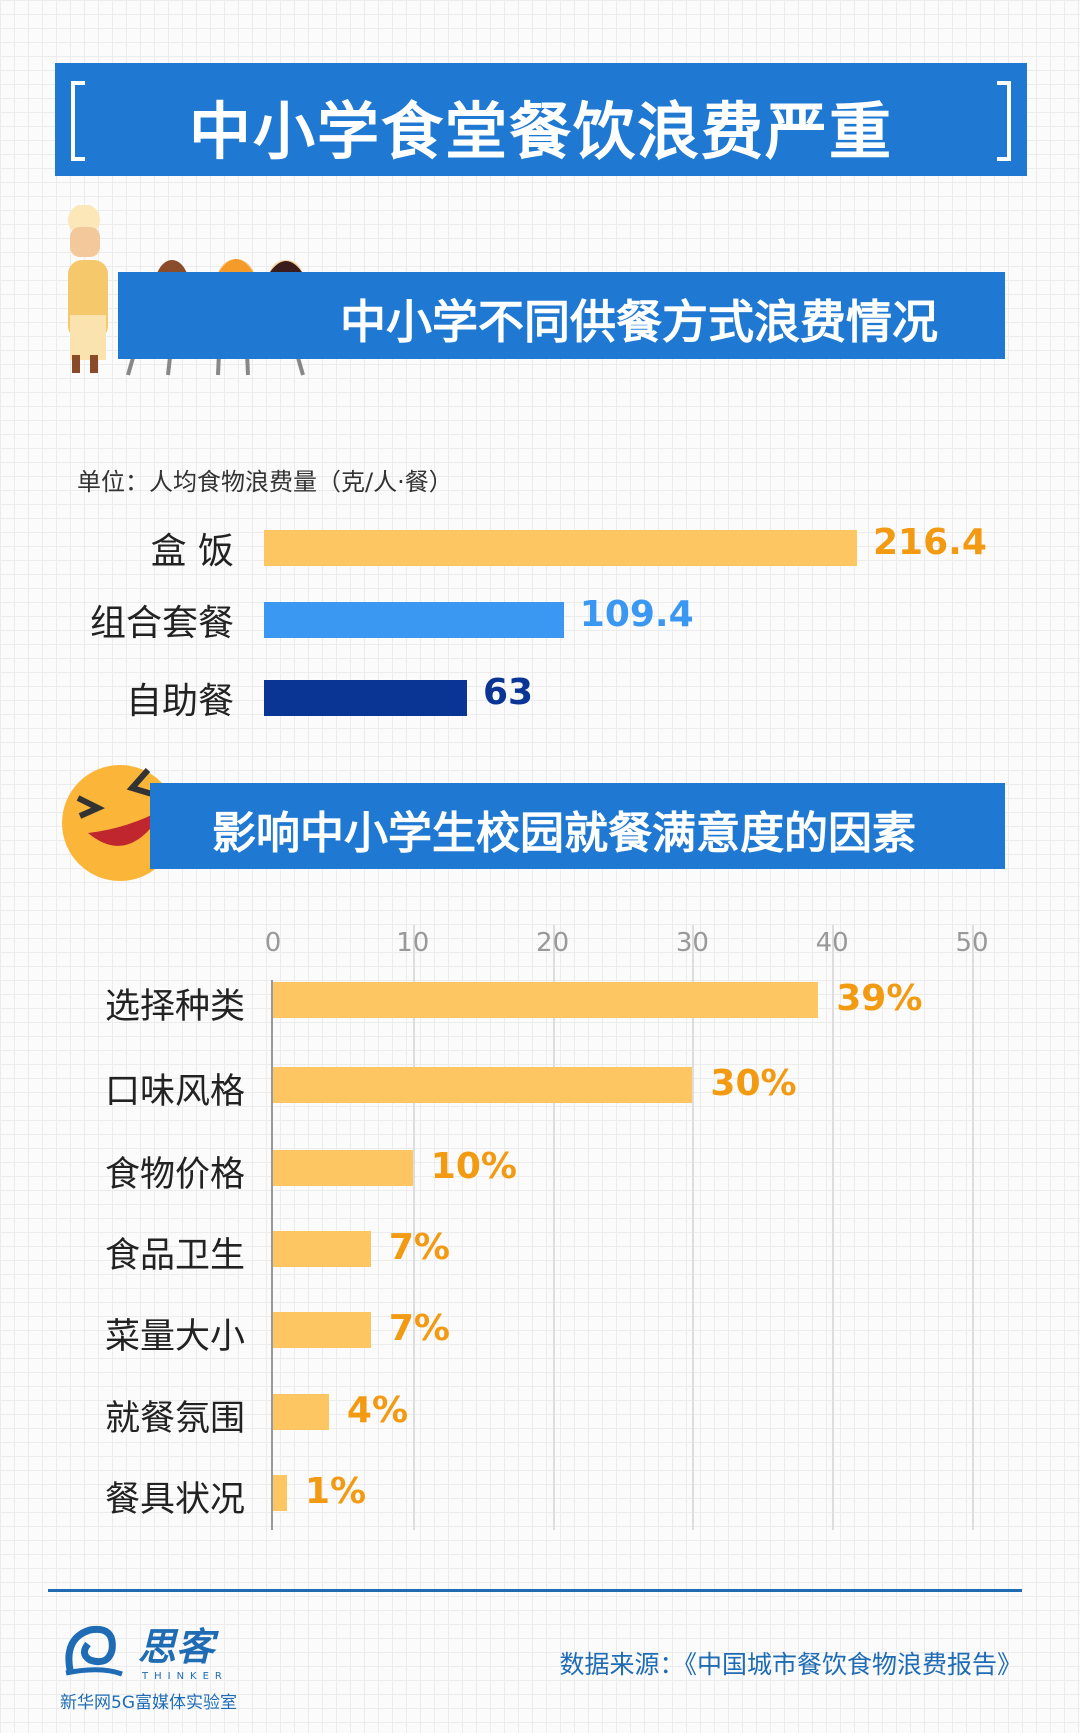  What do you see at coordinates (174, 1175) in the screenshot?
I see `bar-label: 食物价格` at bounding box center [174, 1175].